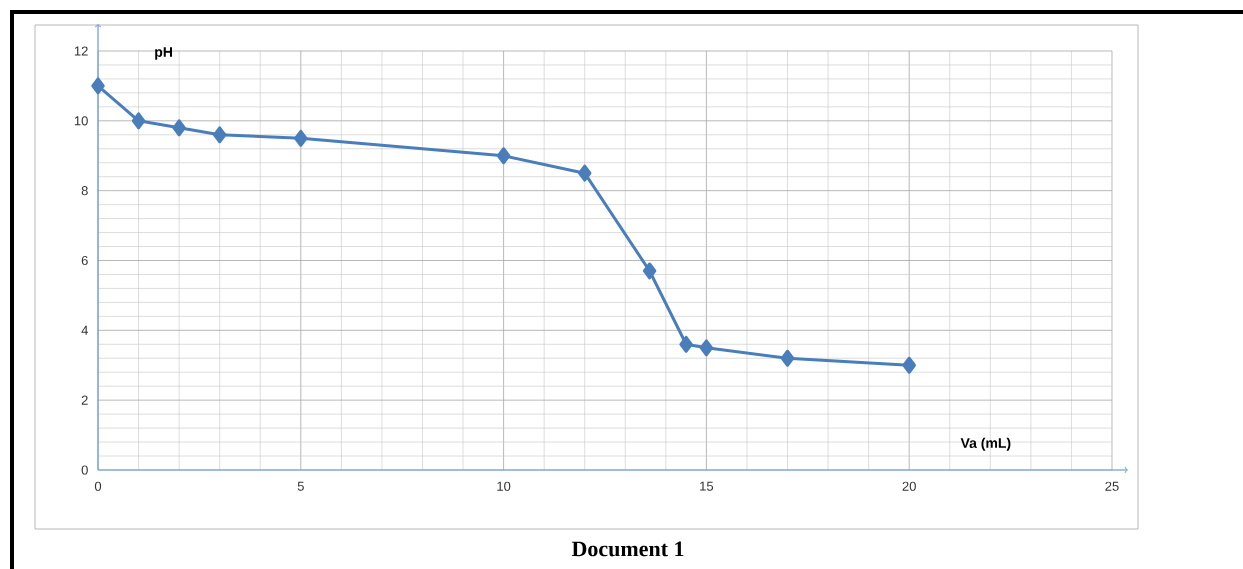 This screenshot has height=569, width=1243. What do you see at coordinates (84, 400) in the screenshot?
I see `y-tick-label: 2` at bounding box center [84, 400].